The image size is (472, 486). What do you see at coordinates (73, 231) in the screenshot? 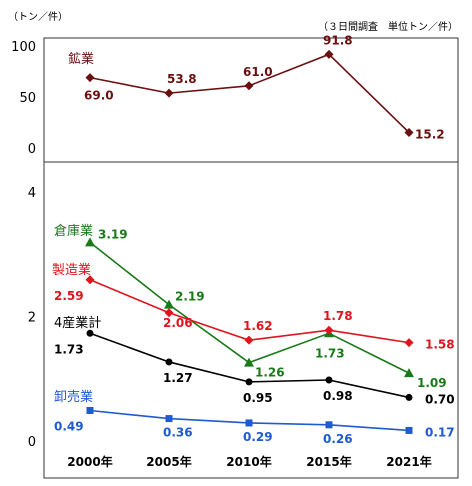
I see `series-name-warehouse: 倉庫業` at bounding box center [73, 231].